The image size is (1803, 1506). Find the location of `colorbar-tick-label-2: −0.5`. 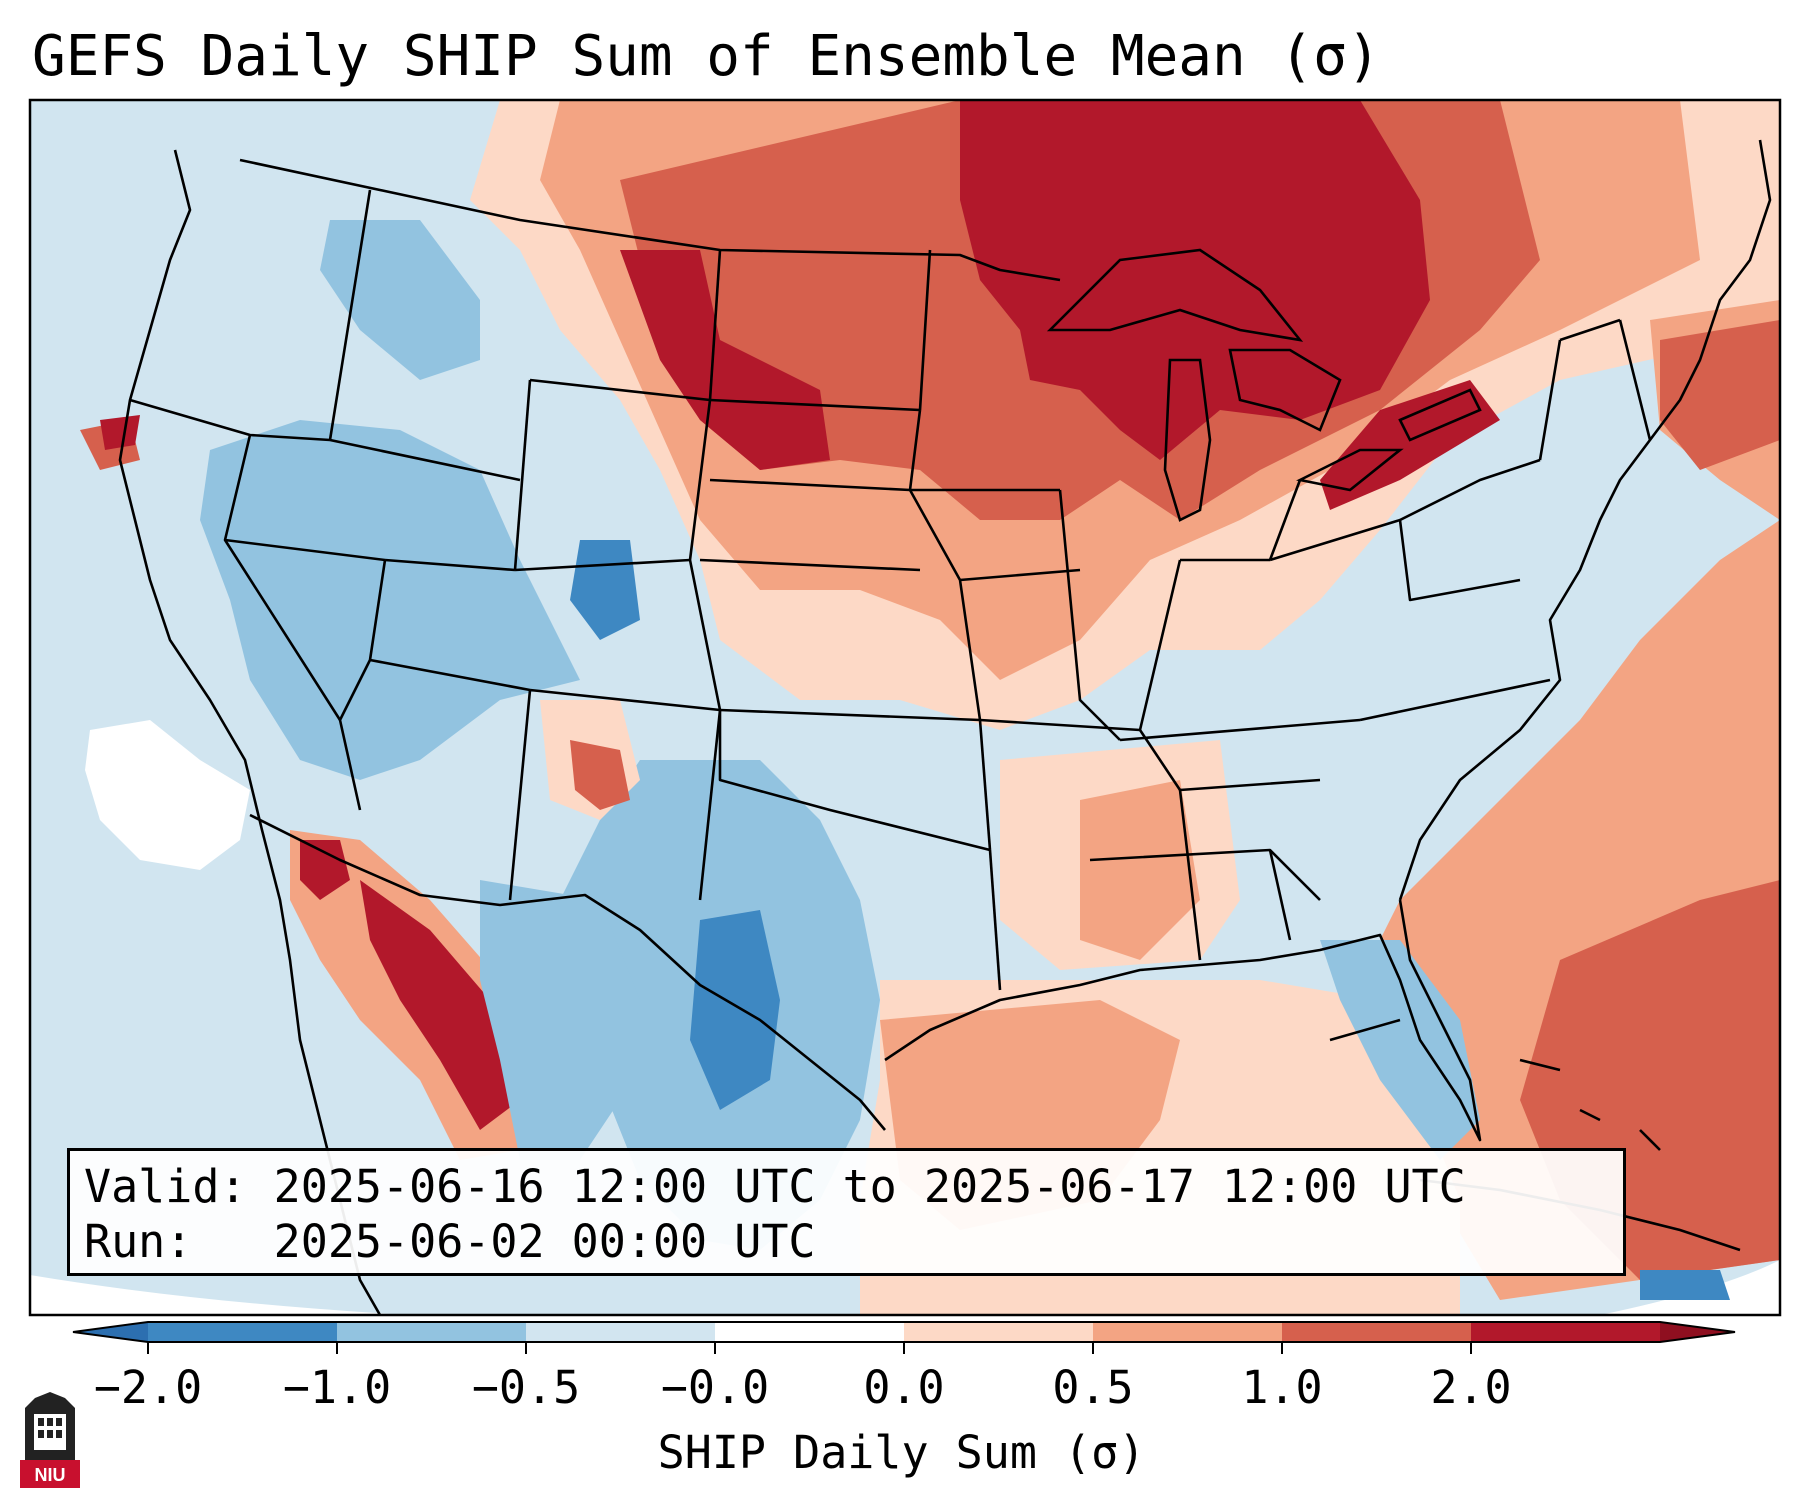

colorbar-tick-label-2: −0.5 is located at coordinates (526, 1387).